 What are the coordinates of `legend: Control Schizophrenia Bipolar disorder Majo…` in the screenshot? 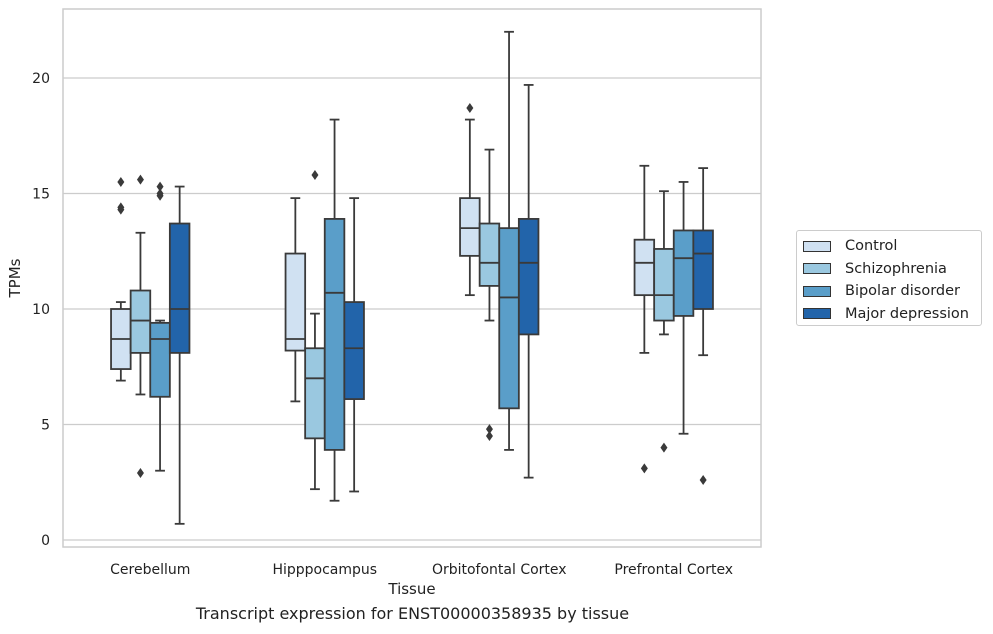 It's located at (889, 278).